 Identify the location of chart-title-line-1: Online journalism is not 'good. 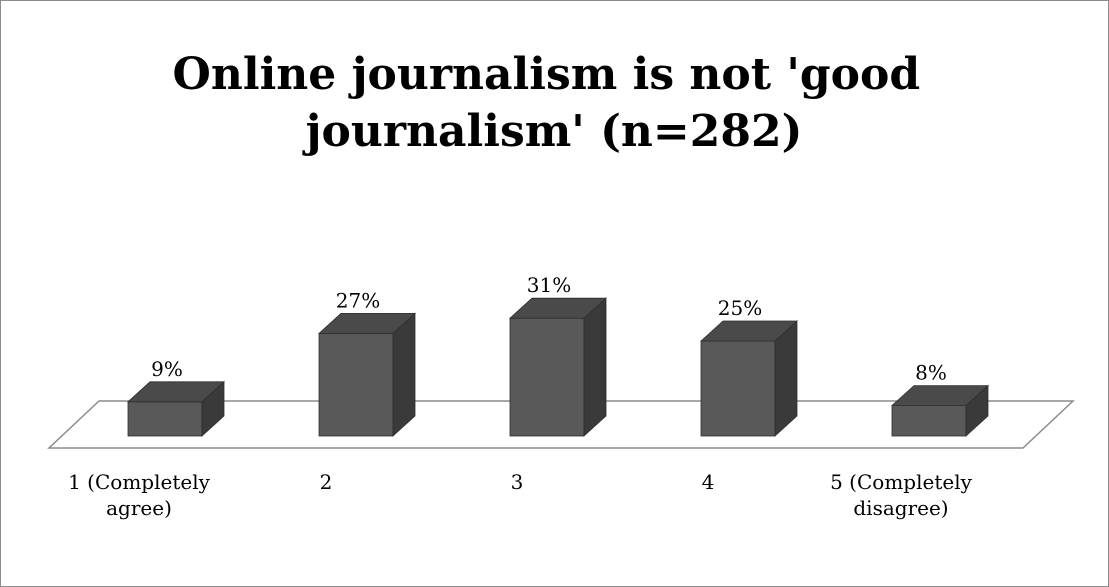
(547, 74).